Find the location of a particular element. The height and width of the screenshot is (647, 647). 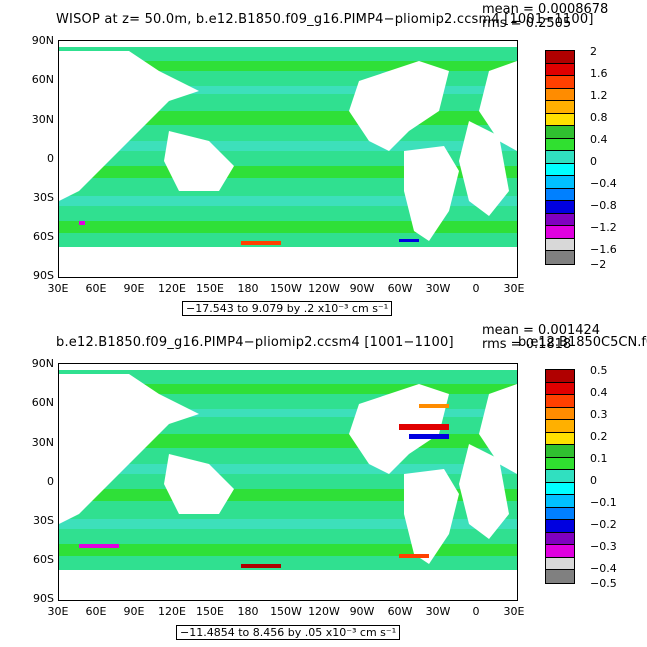

mean-value: mean = 0.001424 is located at coordinates (541, 330).